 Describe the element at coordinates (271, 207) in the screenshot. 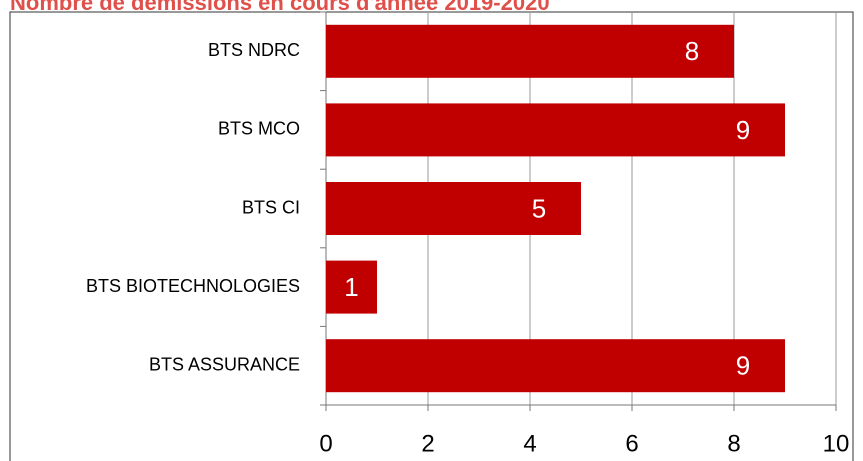

I see `y-tick-label: BTS CI` at that location.